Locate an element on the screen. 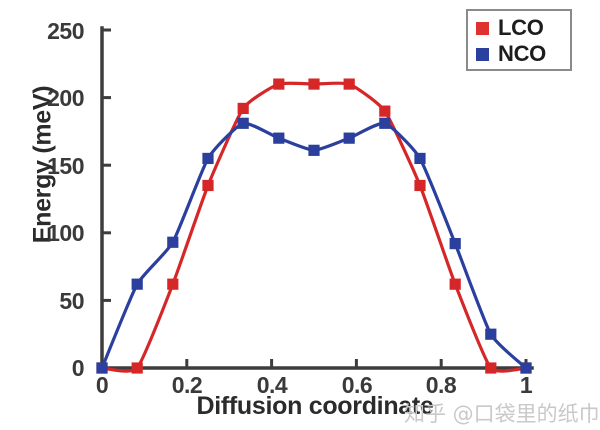 This screenshot has height=430, width=600. x-tick-label-0.6: 0.6 is located at coordinates (357, 385).